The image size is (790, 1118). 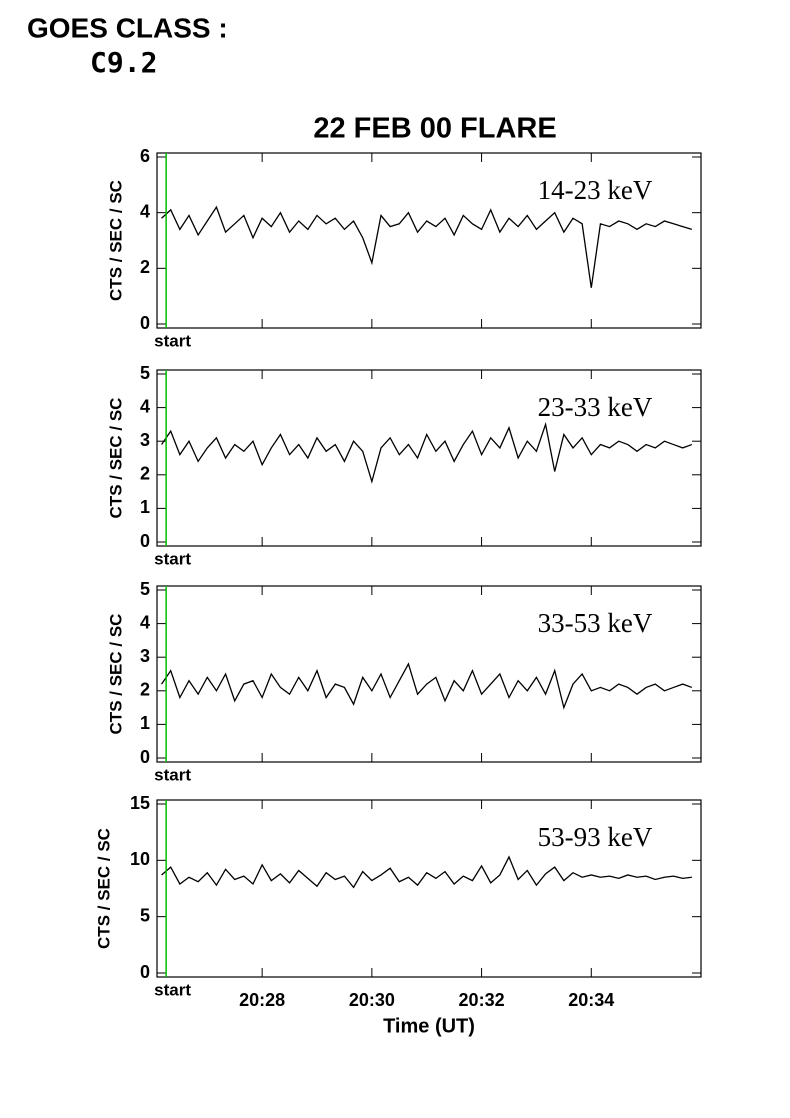 What do you see at coordinates (429, 1026) in the screenshot?
I see `x-axis-label: Time (UT)` at bounding box center [429, 1026].